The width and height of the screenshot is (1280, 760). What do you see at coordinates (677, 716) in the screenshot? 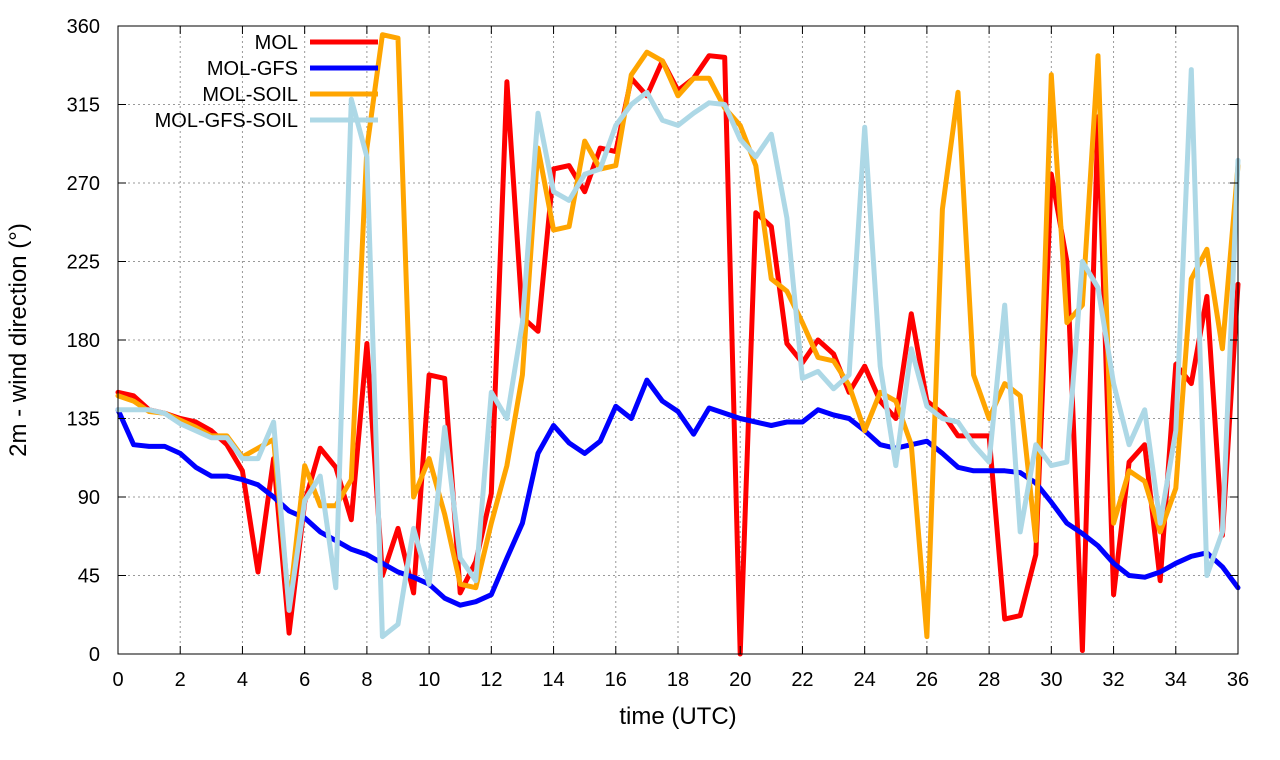
I see `x-axis-title: time (UTC)` at bounding box center [677, 716].